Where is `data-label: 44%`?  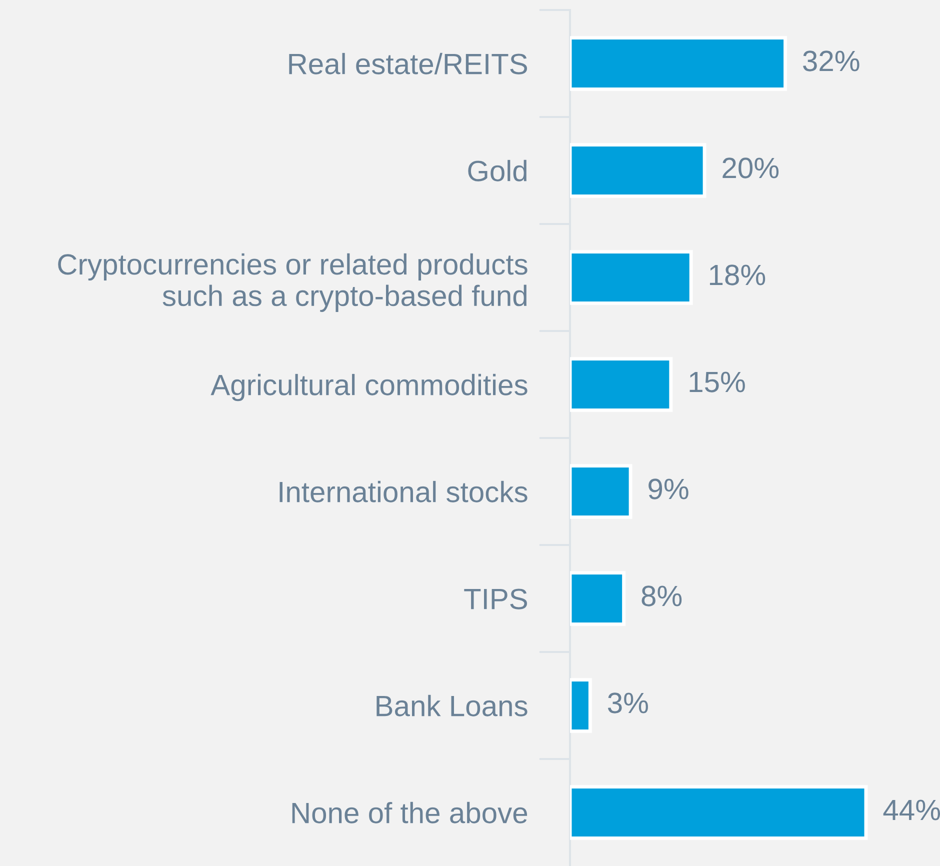
data-label: 44% is located at coordinates (911, 810).